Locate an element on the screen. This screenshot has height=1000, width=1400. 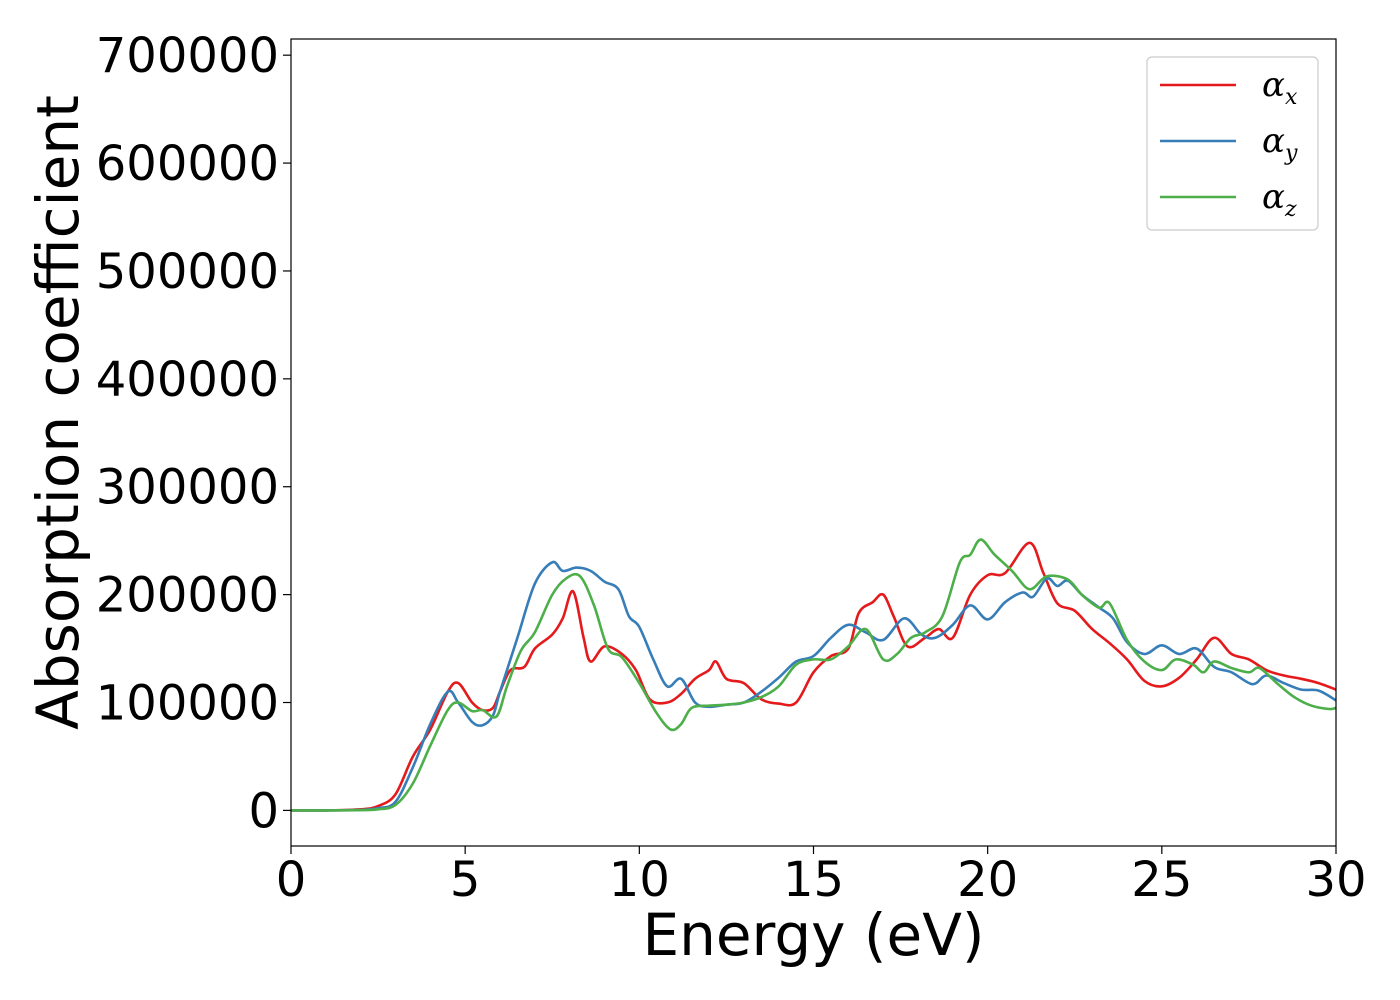
x-tick-label: 15 is located at coordinates (813, 880).